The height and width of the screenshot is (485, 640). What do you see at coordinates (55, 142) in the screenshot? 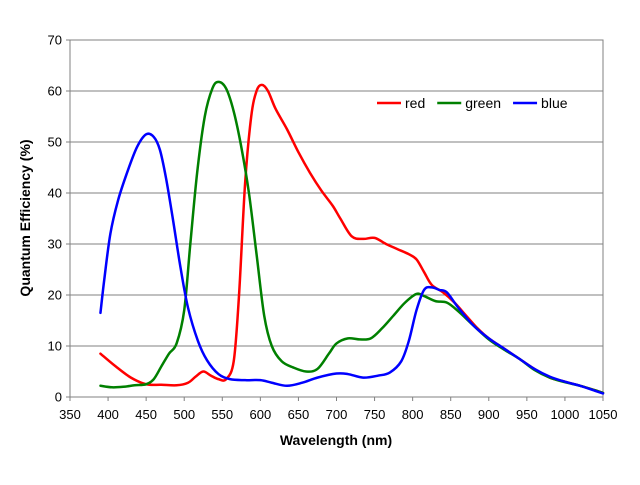
I see `y-tick-label: 50` at bounding box center [55, 142].